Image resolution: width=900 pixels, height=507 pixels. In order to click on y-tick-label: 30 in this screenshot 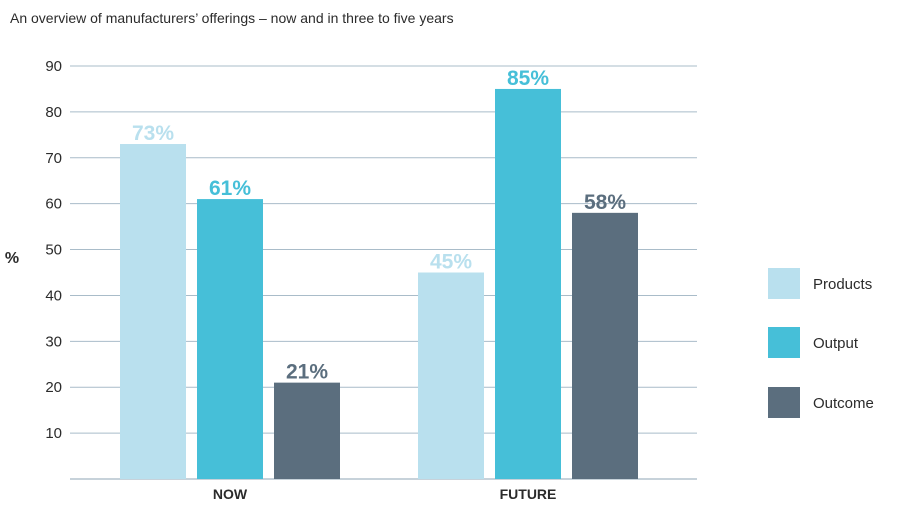, I will do `click(53, 341)`.